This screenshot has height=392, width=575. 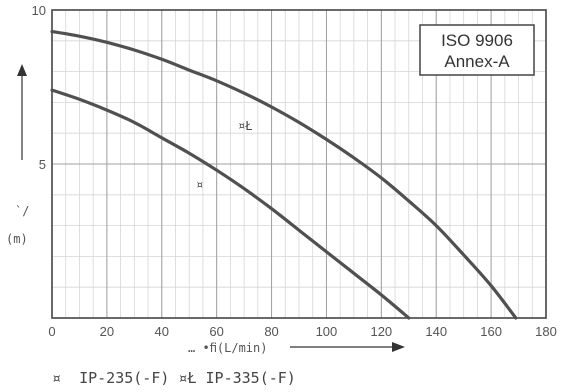 What do you see at coordinates (174, 378) in the screenshot?
I see `legend-text: ¤ IP-235(-F) ¤Ł IP-335(-F)` at bounding box center [174, 378].